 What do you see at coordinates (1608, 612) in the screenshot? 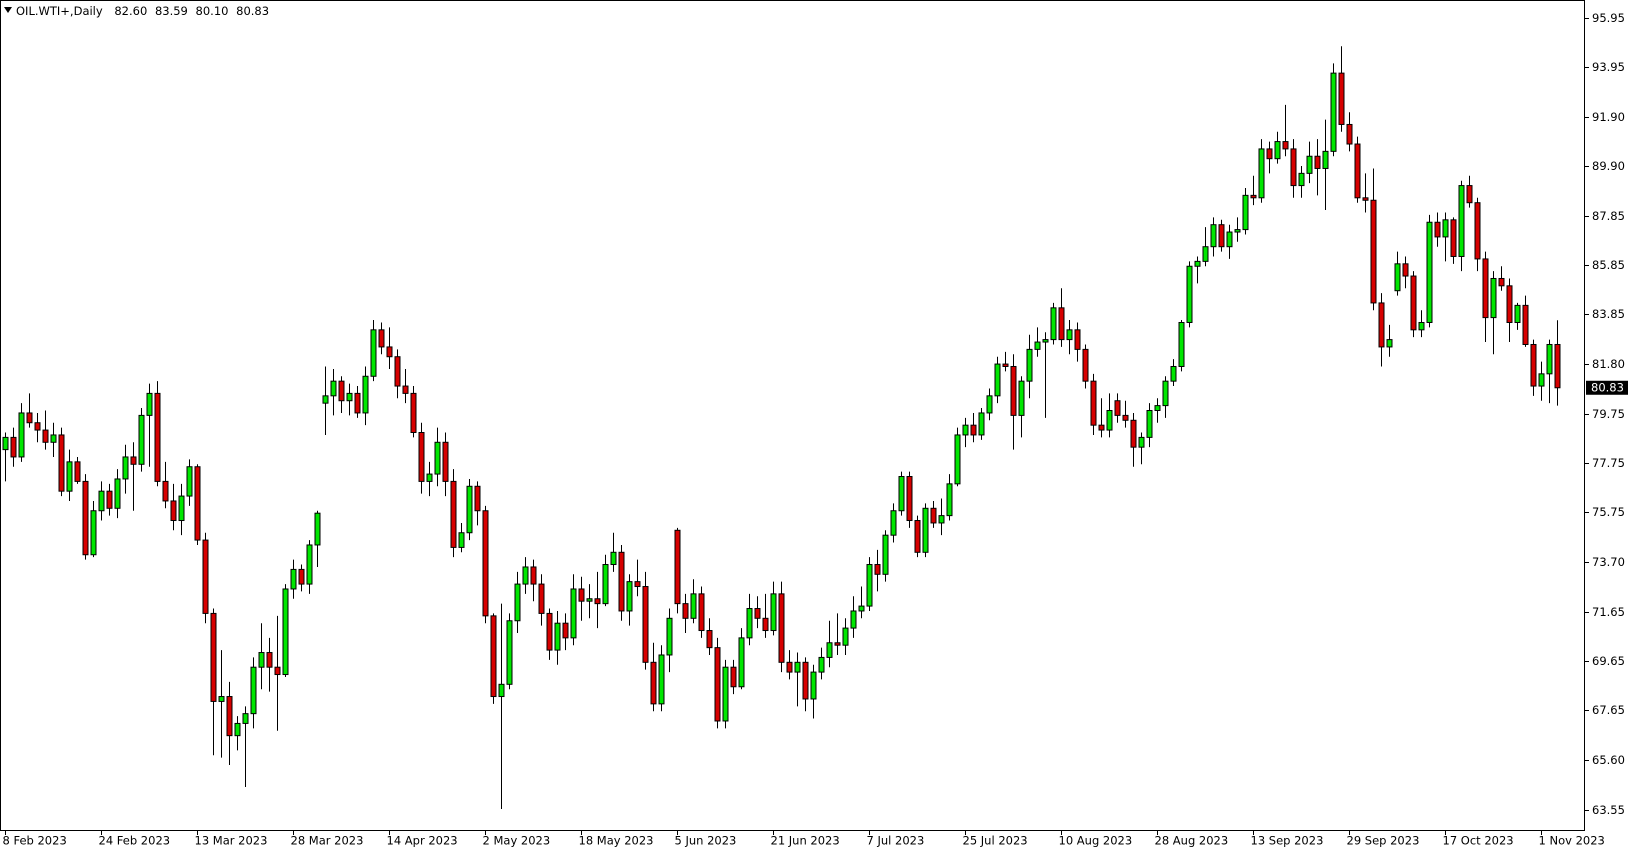
I see `y-tick-label: 71.65` at bounding box center [1608, 612].